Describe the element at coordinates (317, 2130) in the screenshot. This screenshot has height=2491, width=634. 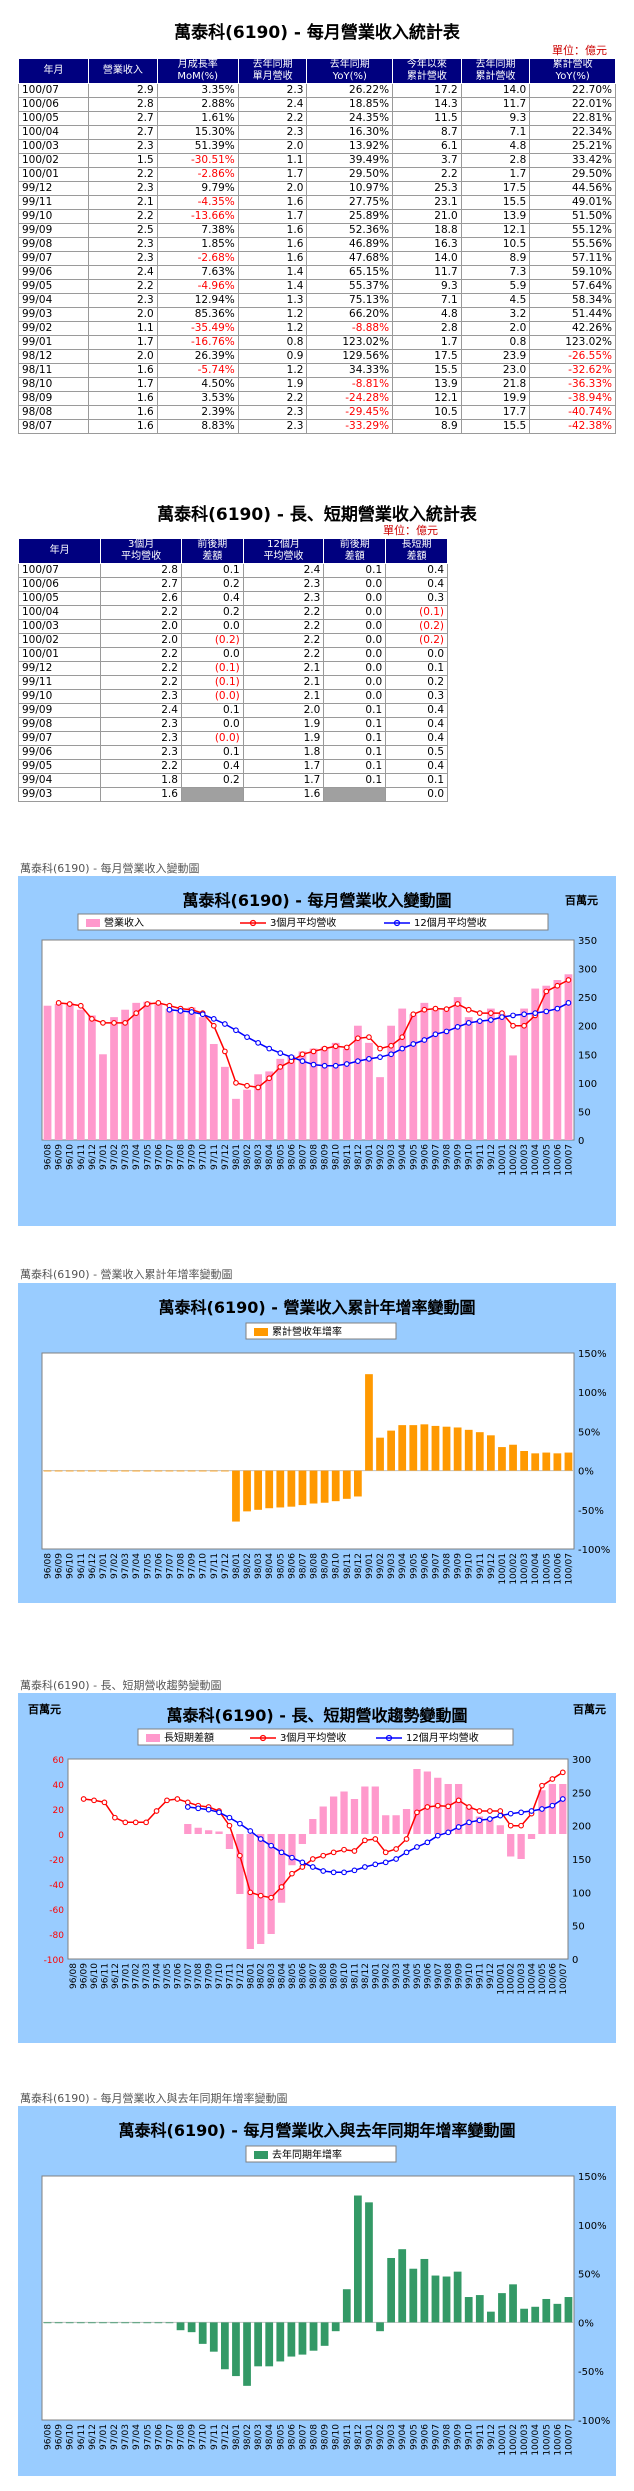
I see `chart-title: 萬泰科(6190) - 每月營業收入與去年同期年增率變動圖` at that location.